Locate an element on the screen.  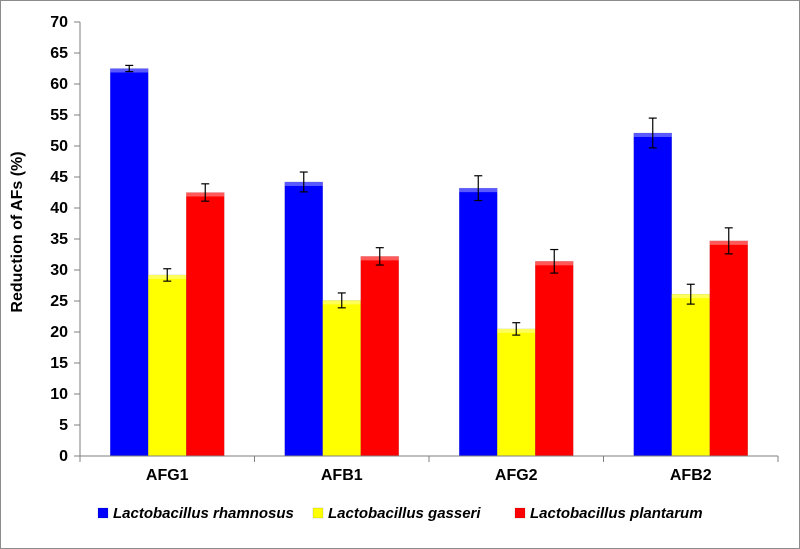
y-tick-label: 0 is located at coordinates (63, 456).